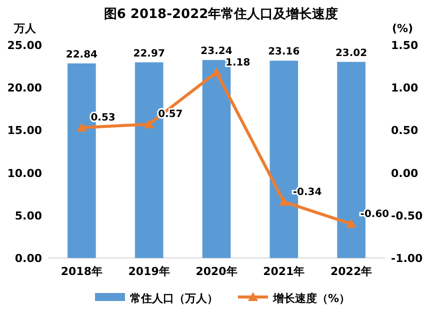 The height and width of the screenshot is (318, 442). Describe the element at coordinates (25, 28) in the screenshot. I see `y-axis-title: 万人` at that location.